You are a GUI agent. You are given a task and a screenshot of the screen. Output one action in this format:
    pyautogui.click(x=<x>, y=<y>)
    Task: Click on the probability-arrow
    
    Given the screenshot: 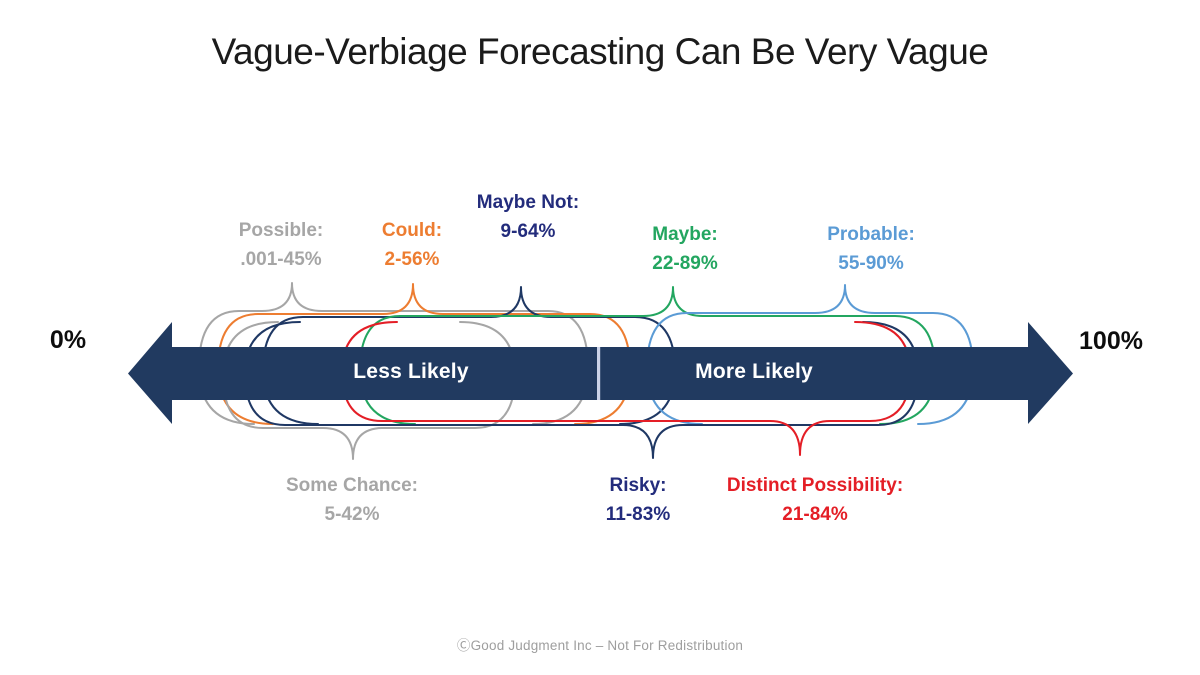 What is the action you would take?
    pyautogui.click(x=600, y=373)
    